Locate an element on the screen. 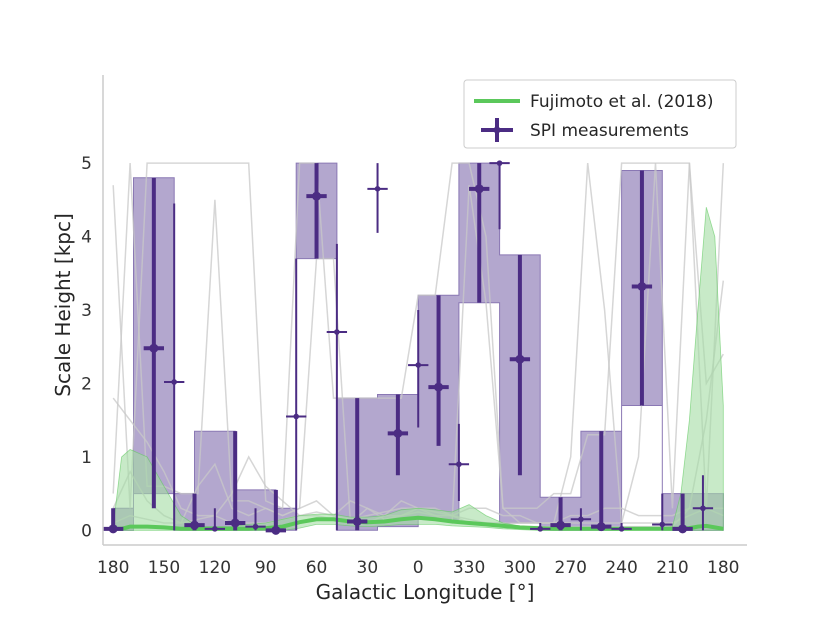 The height and width of the screenshot is (623, 830). legend: Fujimoto et al. (2018) SPI measurements is located at coordinates (600, 114).